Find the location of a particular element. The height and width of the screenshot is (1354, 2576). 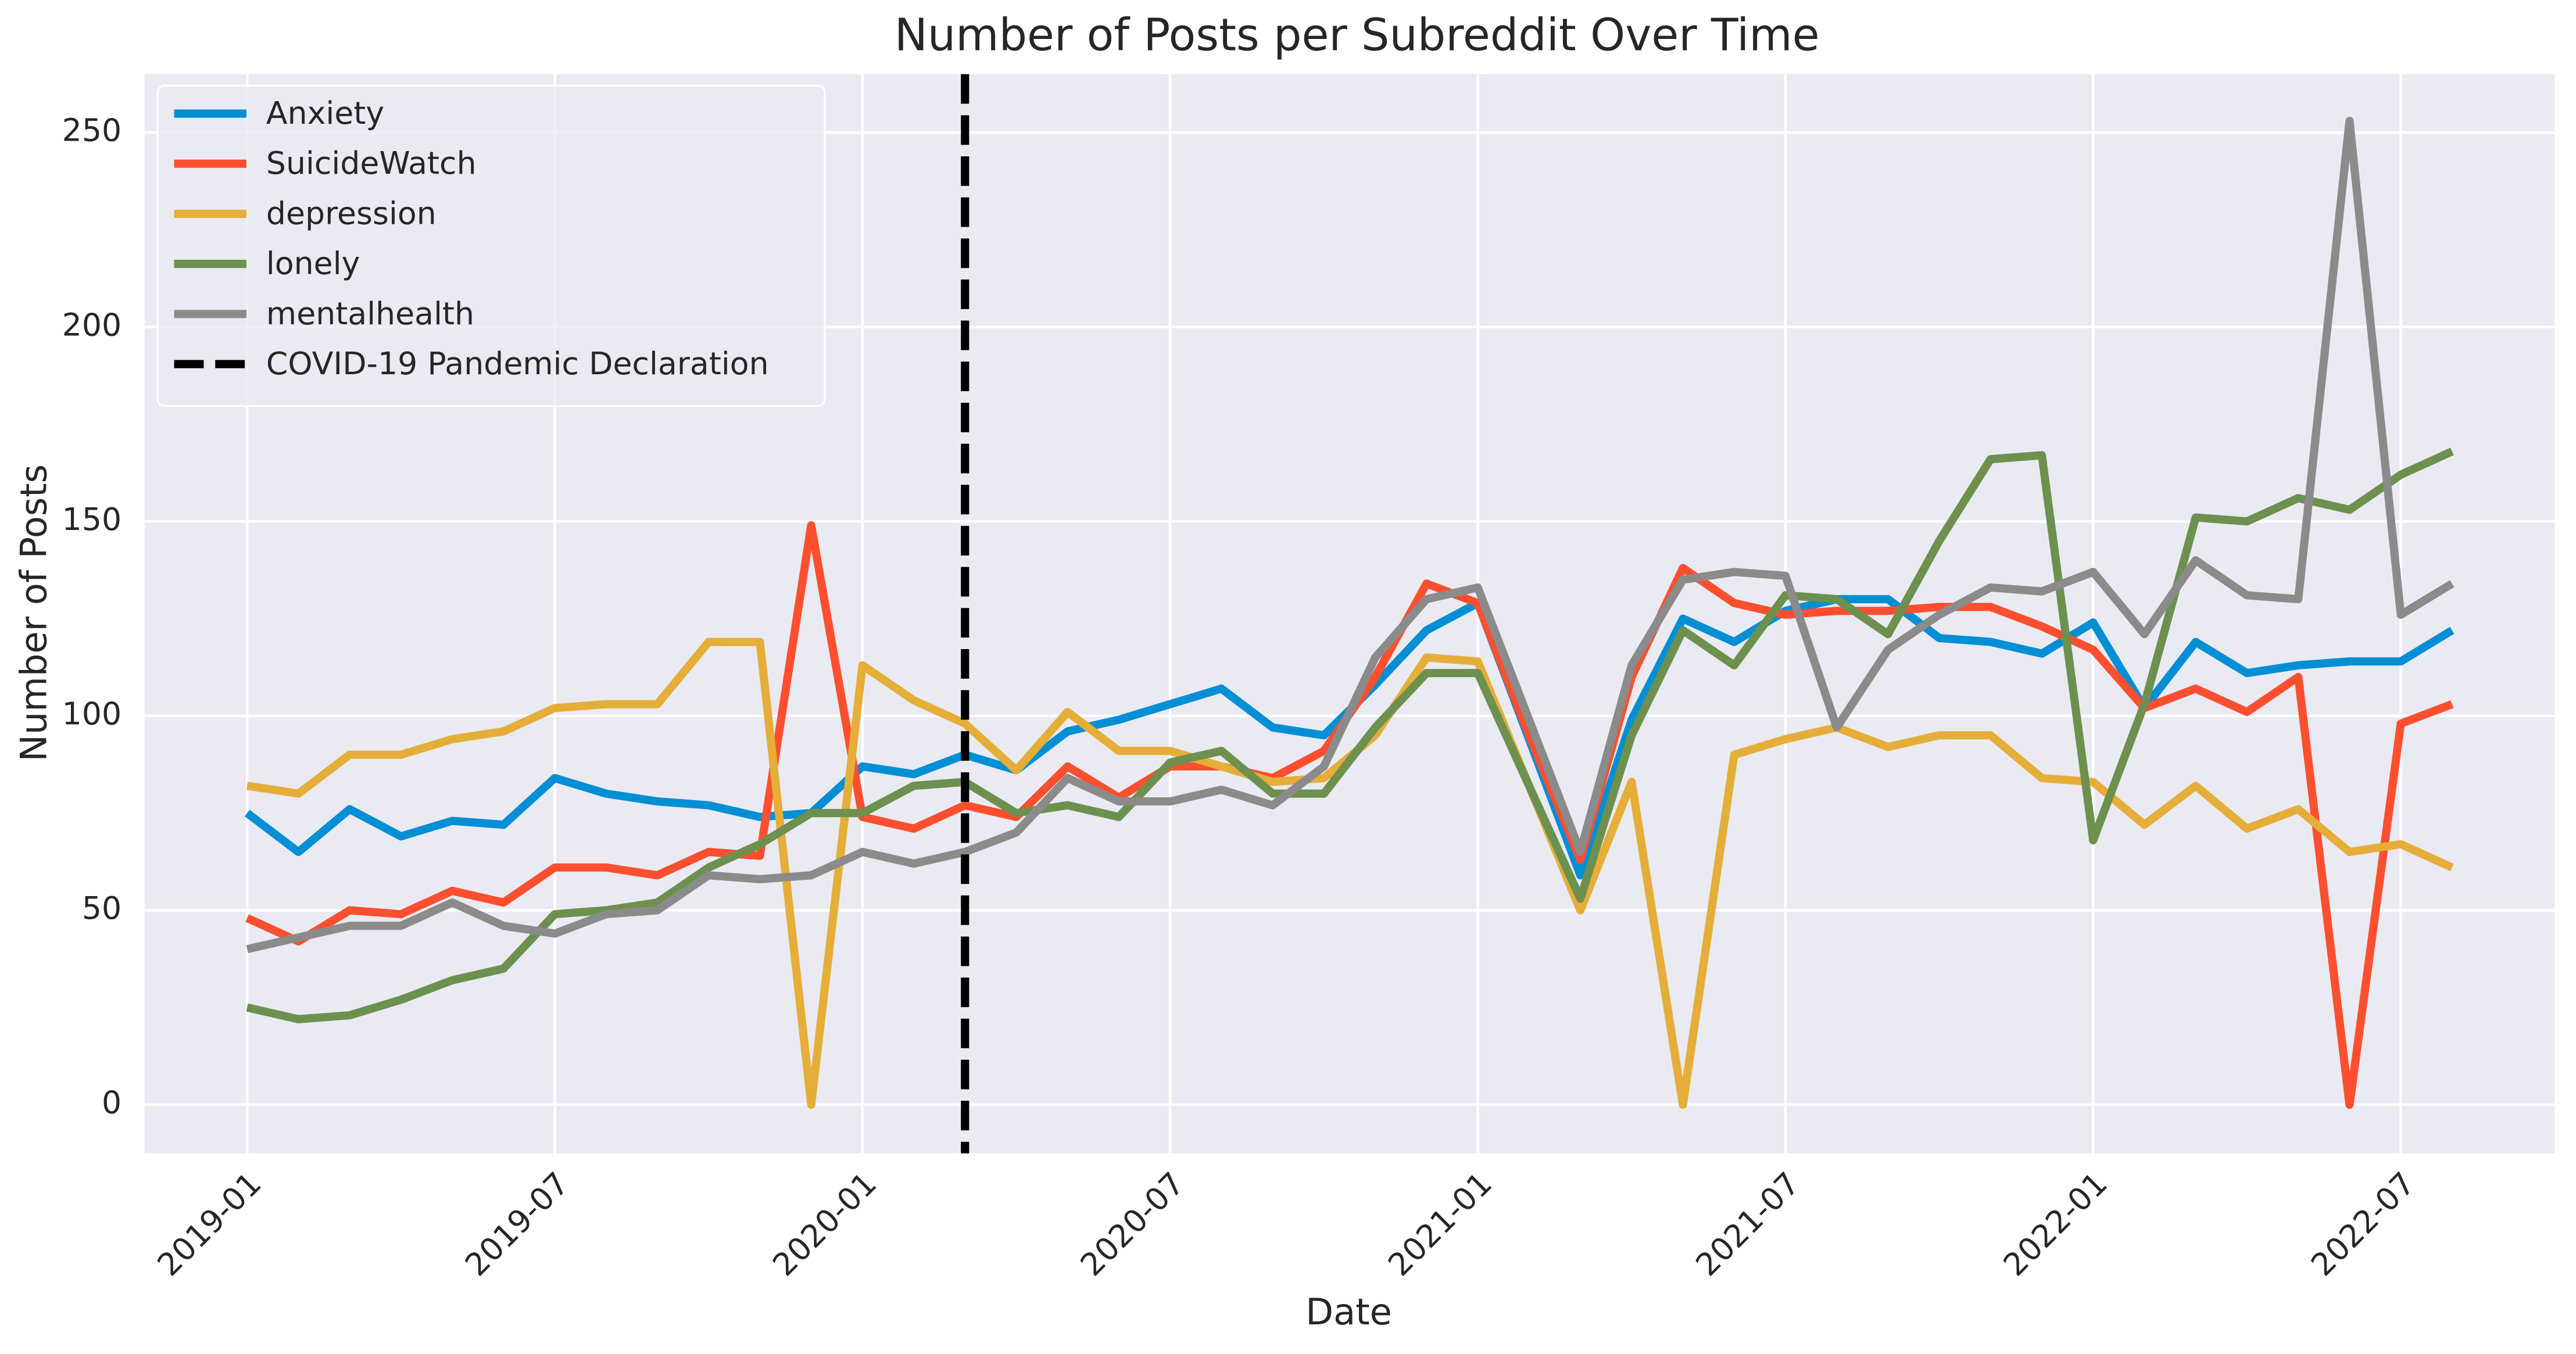

legend-label: mentalhealth is located at coordinates (370, 313).